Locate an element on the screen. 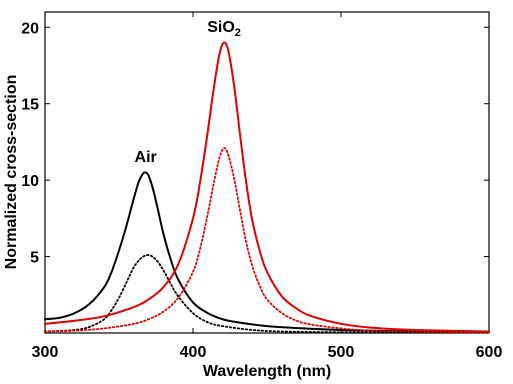 The image size is (513, 384). annotation-text-0: Air is located at coordinates (146, 157).